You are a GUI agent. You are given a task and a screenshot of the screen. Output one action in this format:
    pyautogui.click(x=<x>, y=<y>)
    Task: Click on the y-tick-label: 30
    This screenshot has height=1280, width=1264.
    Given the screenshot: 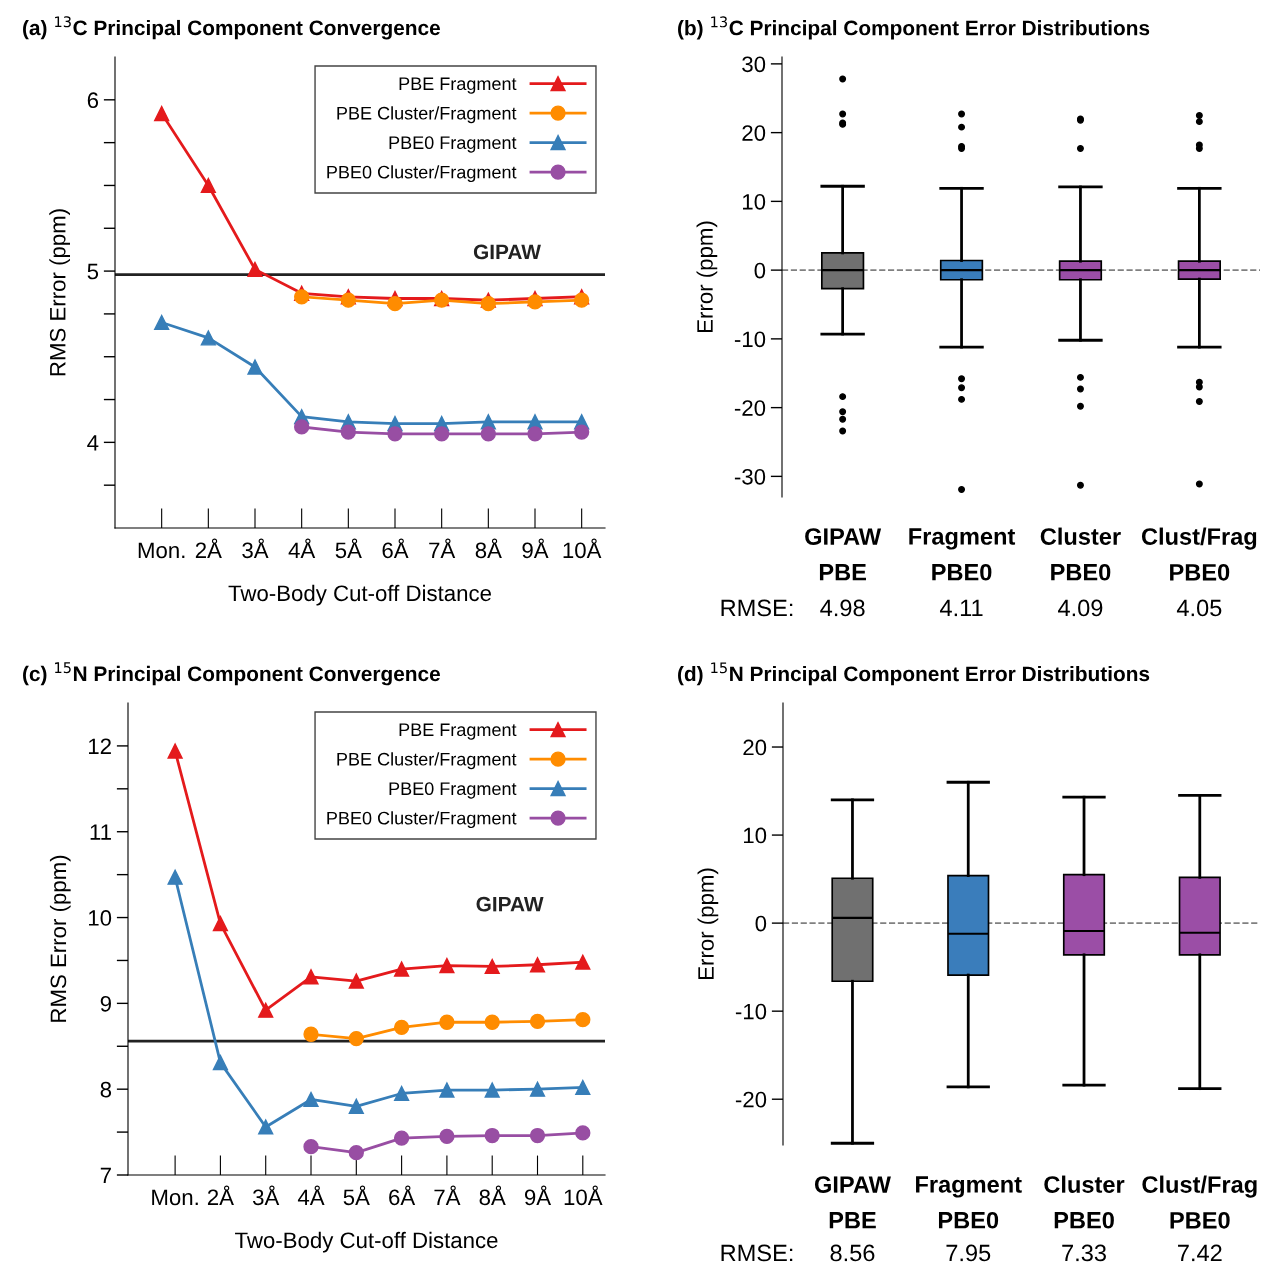 What is the action you would take?
    pyautogui.click(x=754, y=64)
    